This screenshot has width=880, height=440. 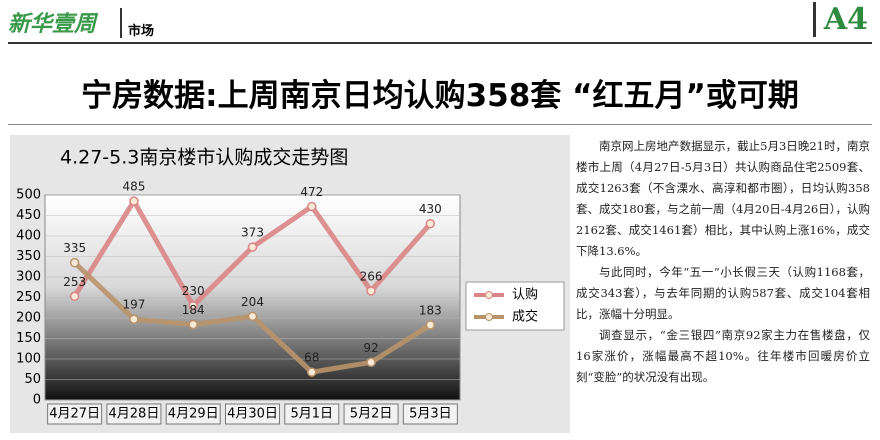 What do you see at coordinates (525, 295) in the screenshot?
I see `legend-label: 认购` at bounding box center [525, 295].